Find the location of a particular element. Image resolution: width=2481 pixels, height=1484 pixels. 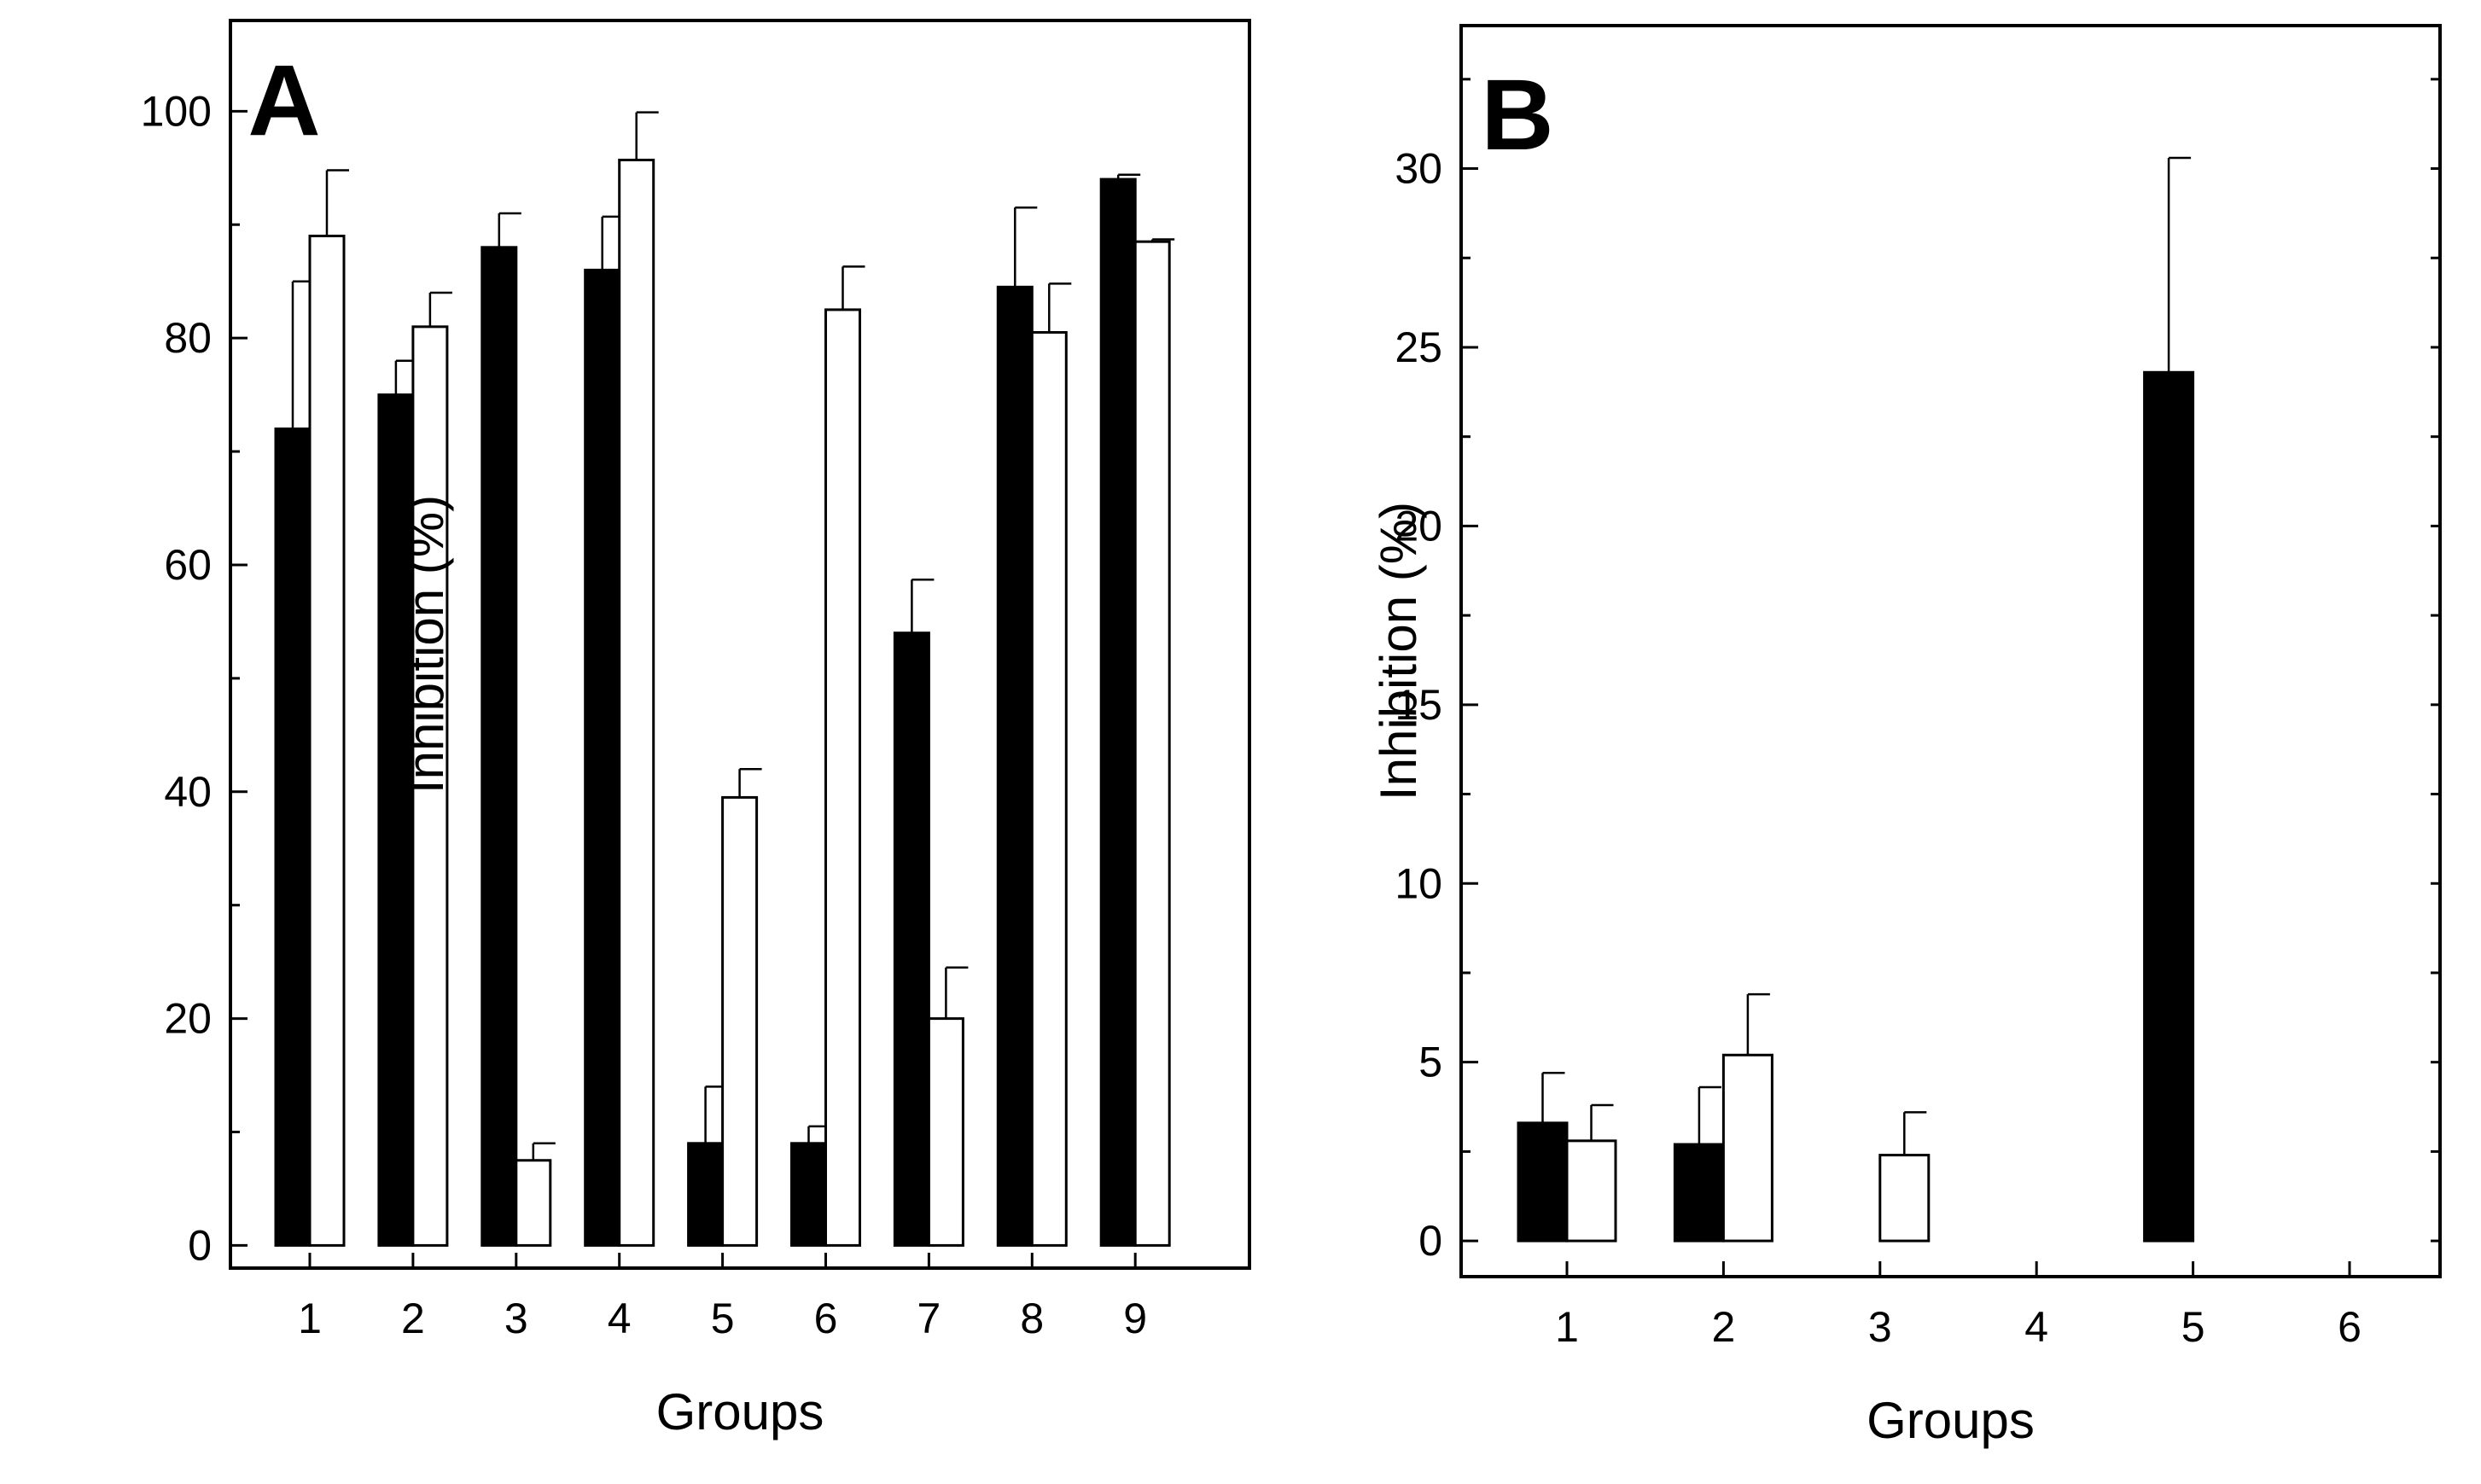

y-tick-label: 40 is located at coordinates (188, 792).